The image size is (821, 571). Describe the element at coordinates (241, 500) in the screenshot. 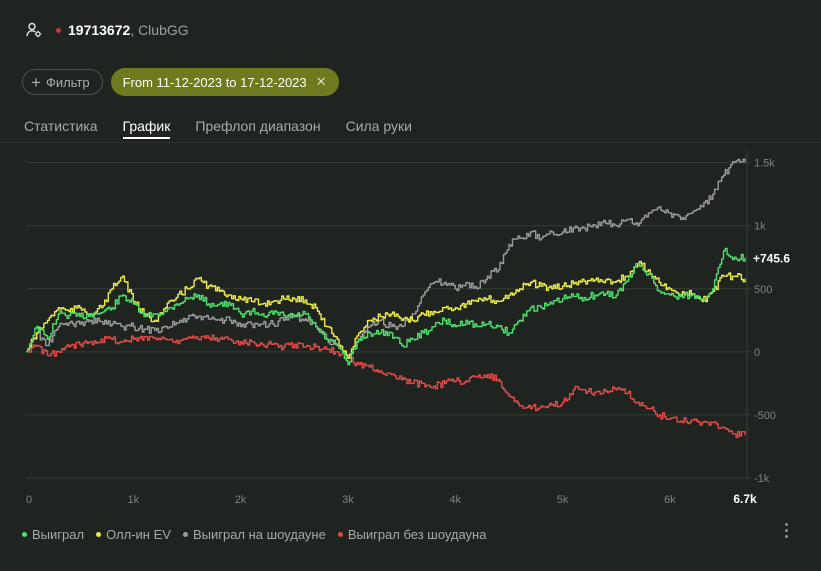

I see `x-tick-label: 2k` at that location.